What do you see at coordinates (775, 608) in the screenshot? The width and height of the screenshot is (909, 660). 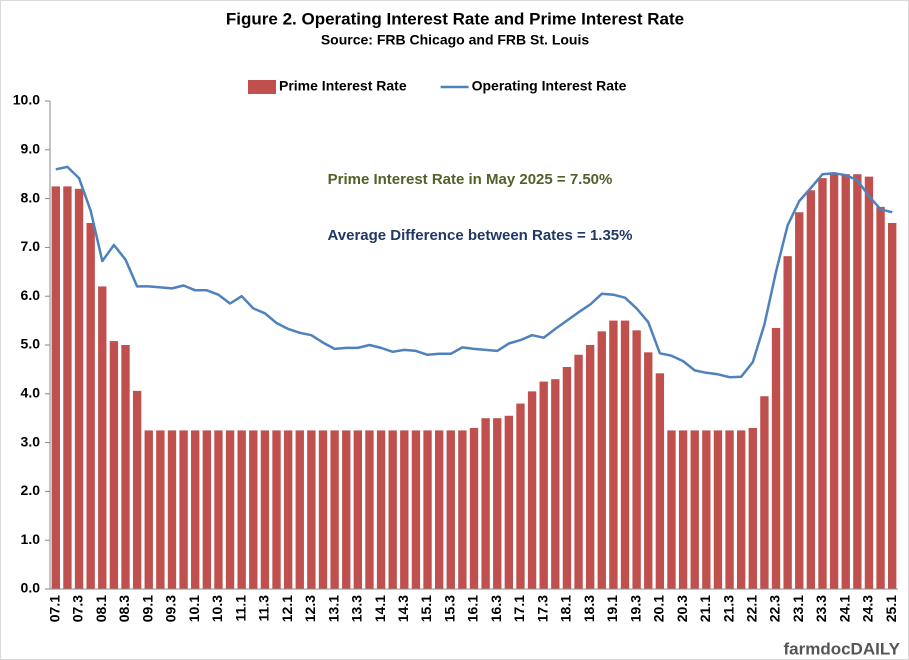 I see `x-tick-label: 22.3` at bounding box center [775, 608].